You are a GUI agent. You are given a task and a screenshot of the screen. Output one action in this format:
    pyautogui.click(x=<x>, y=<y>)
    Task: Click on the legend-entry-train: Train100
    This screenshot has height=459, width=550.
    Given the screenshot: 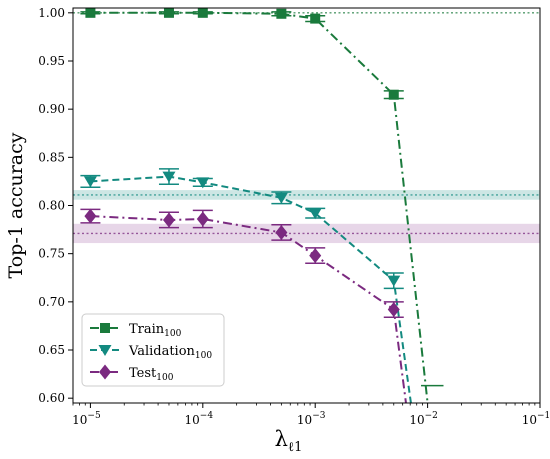 What is the action you would take?
    pyautogui.click(x=136, y=330)
    